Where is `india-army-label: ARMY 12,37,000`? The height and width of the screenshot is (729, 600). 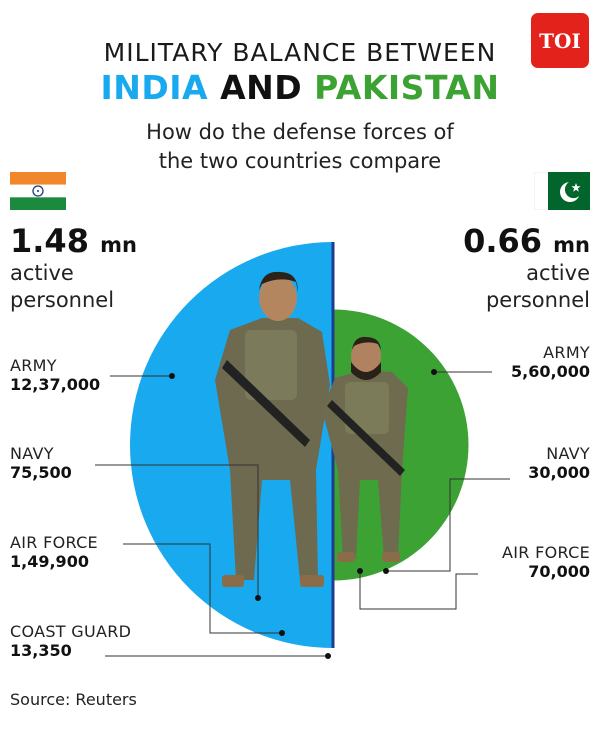 india-army-label: ARMY 12,37,000 is located at coordinates (55, 375).